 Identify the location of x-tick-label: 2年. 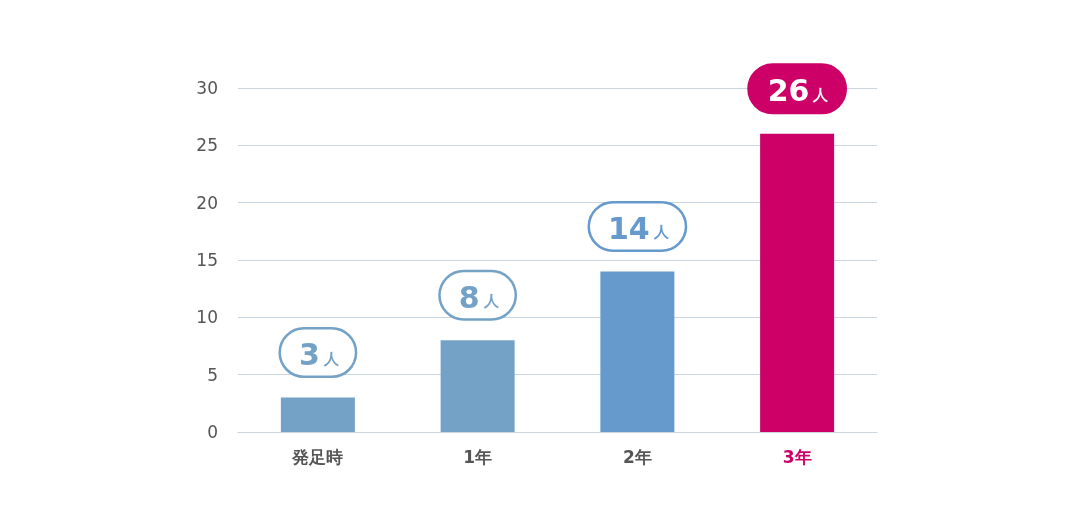
(637, 456).